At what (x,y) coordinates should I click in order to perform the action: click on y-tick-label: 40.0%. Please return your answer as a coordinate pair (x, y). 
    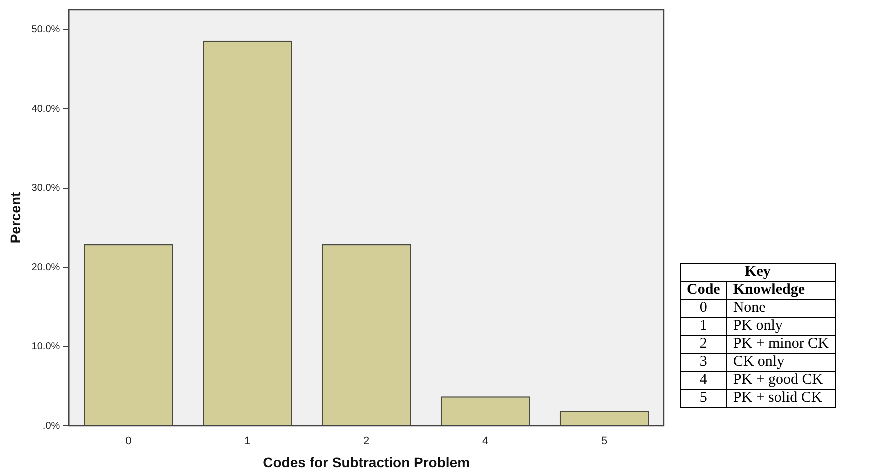
    Looking at the image, I should click on (46, 109).